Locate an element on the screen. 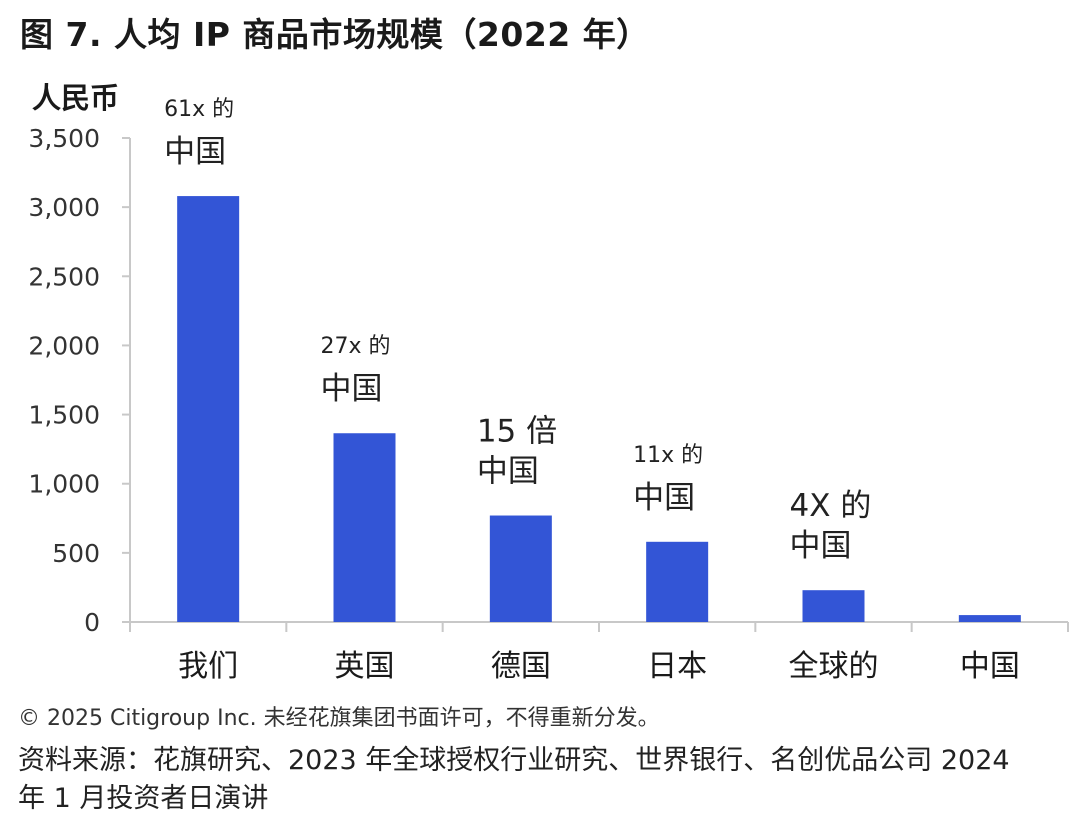 The image size is (1080, 829). bar-annotation-multiple: 61x 的 is located at coordinates (199, 109).